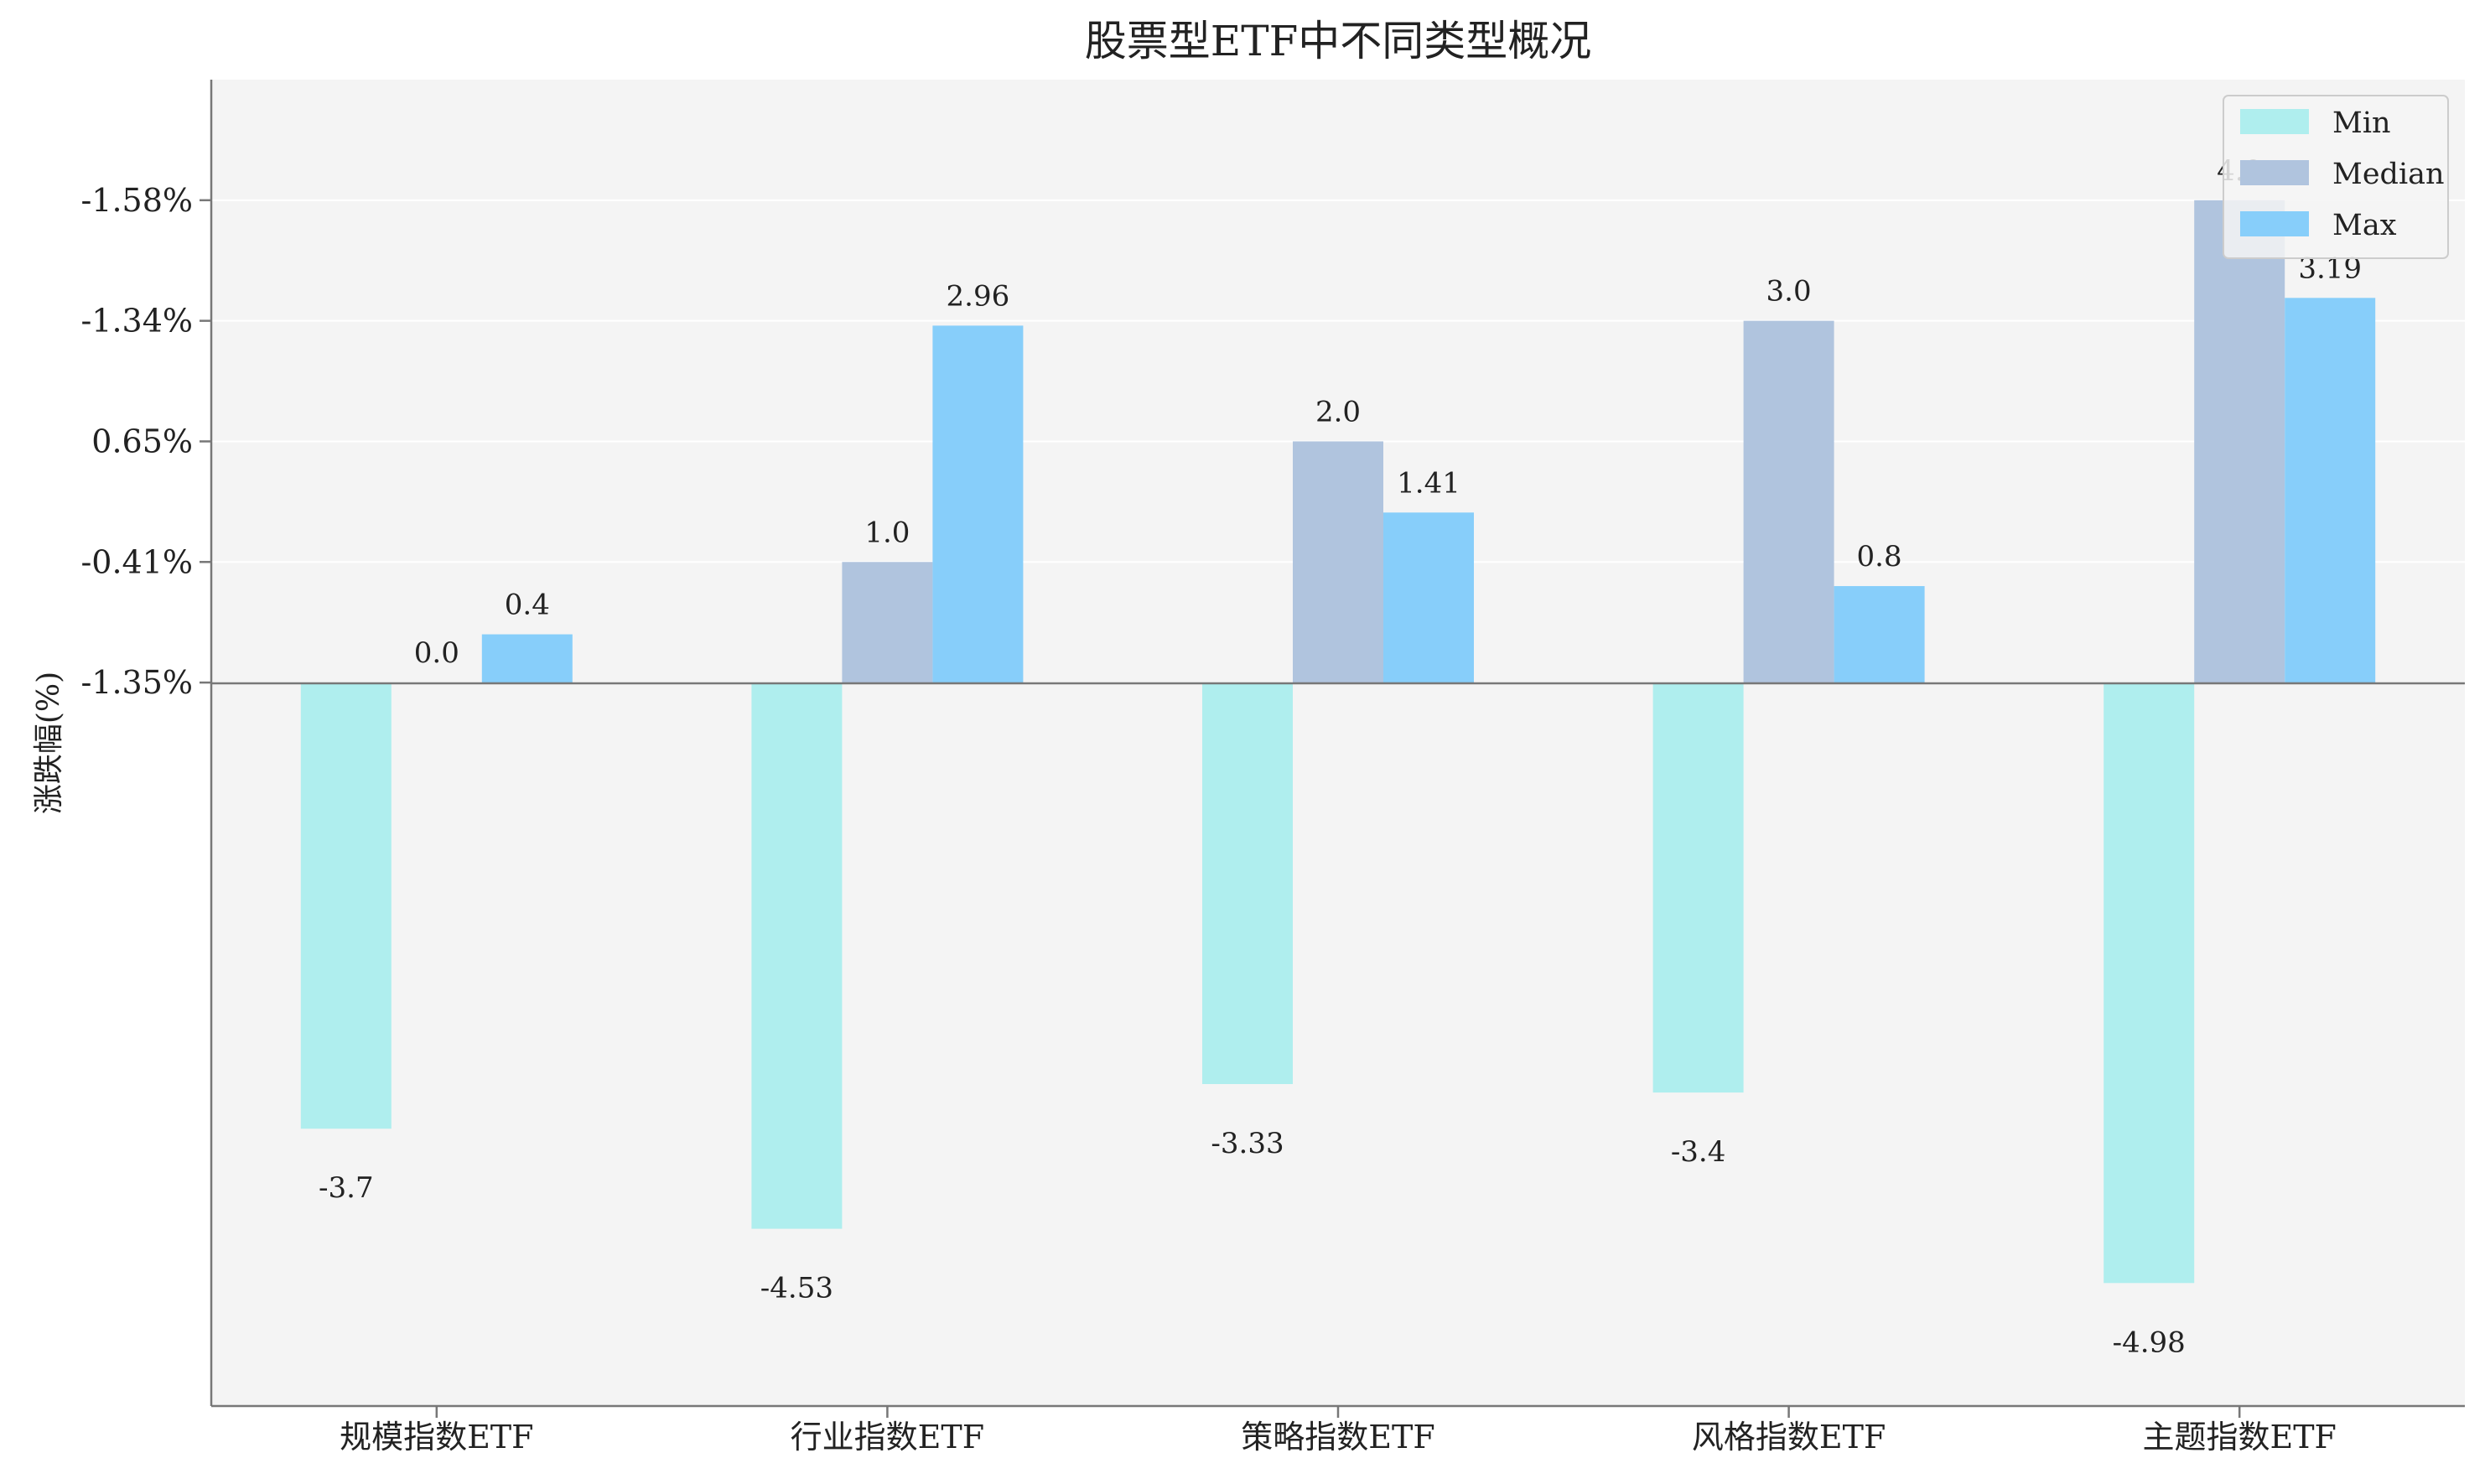 The image size is (2490, 1484). I want to click on legend-swatch-min, so click(2274, 121).